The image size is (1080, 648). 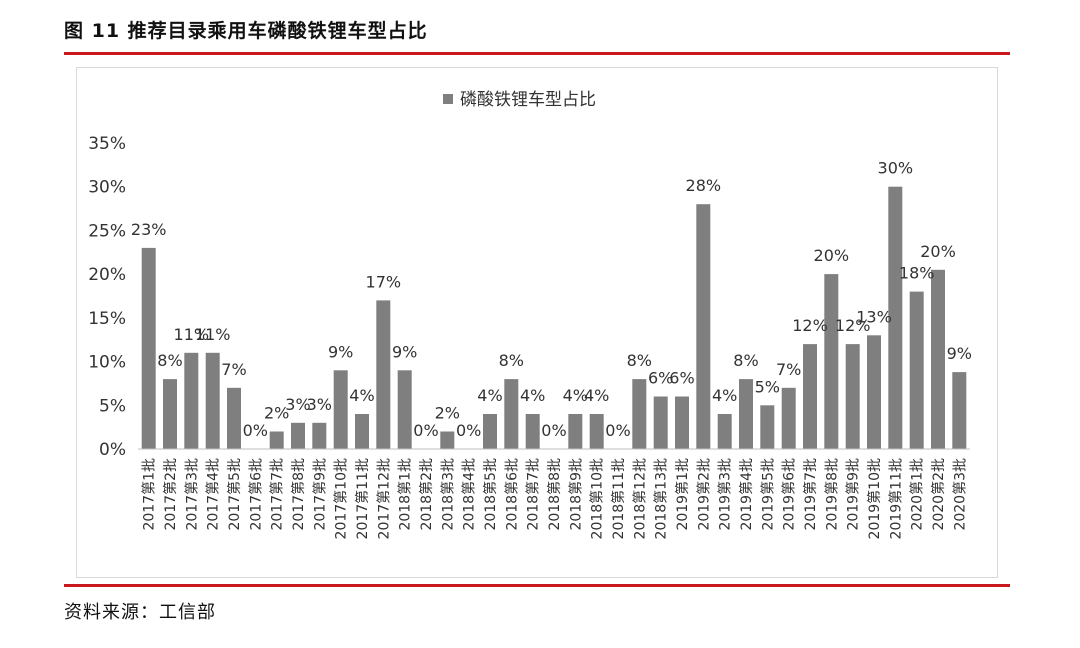 I want to click on x-tick-label: 2018第12批, so click(x=639, y=498).